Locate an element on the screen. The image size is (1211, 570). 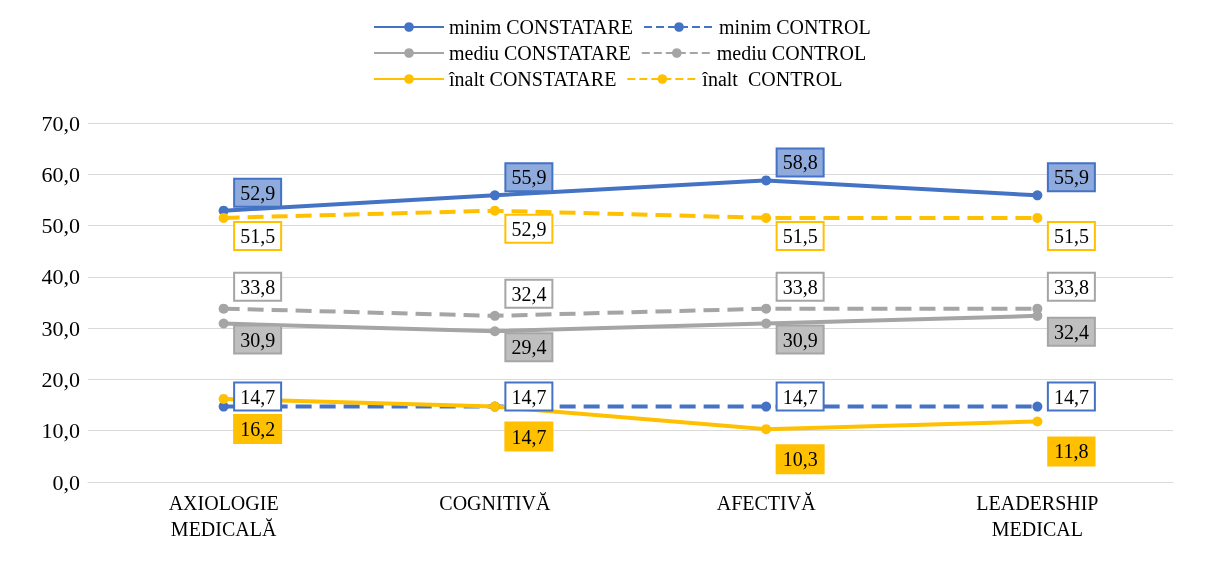
data-label: 16,2 is located at coordinates (258, 428).